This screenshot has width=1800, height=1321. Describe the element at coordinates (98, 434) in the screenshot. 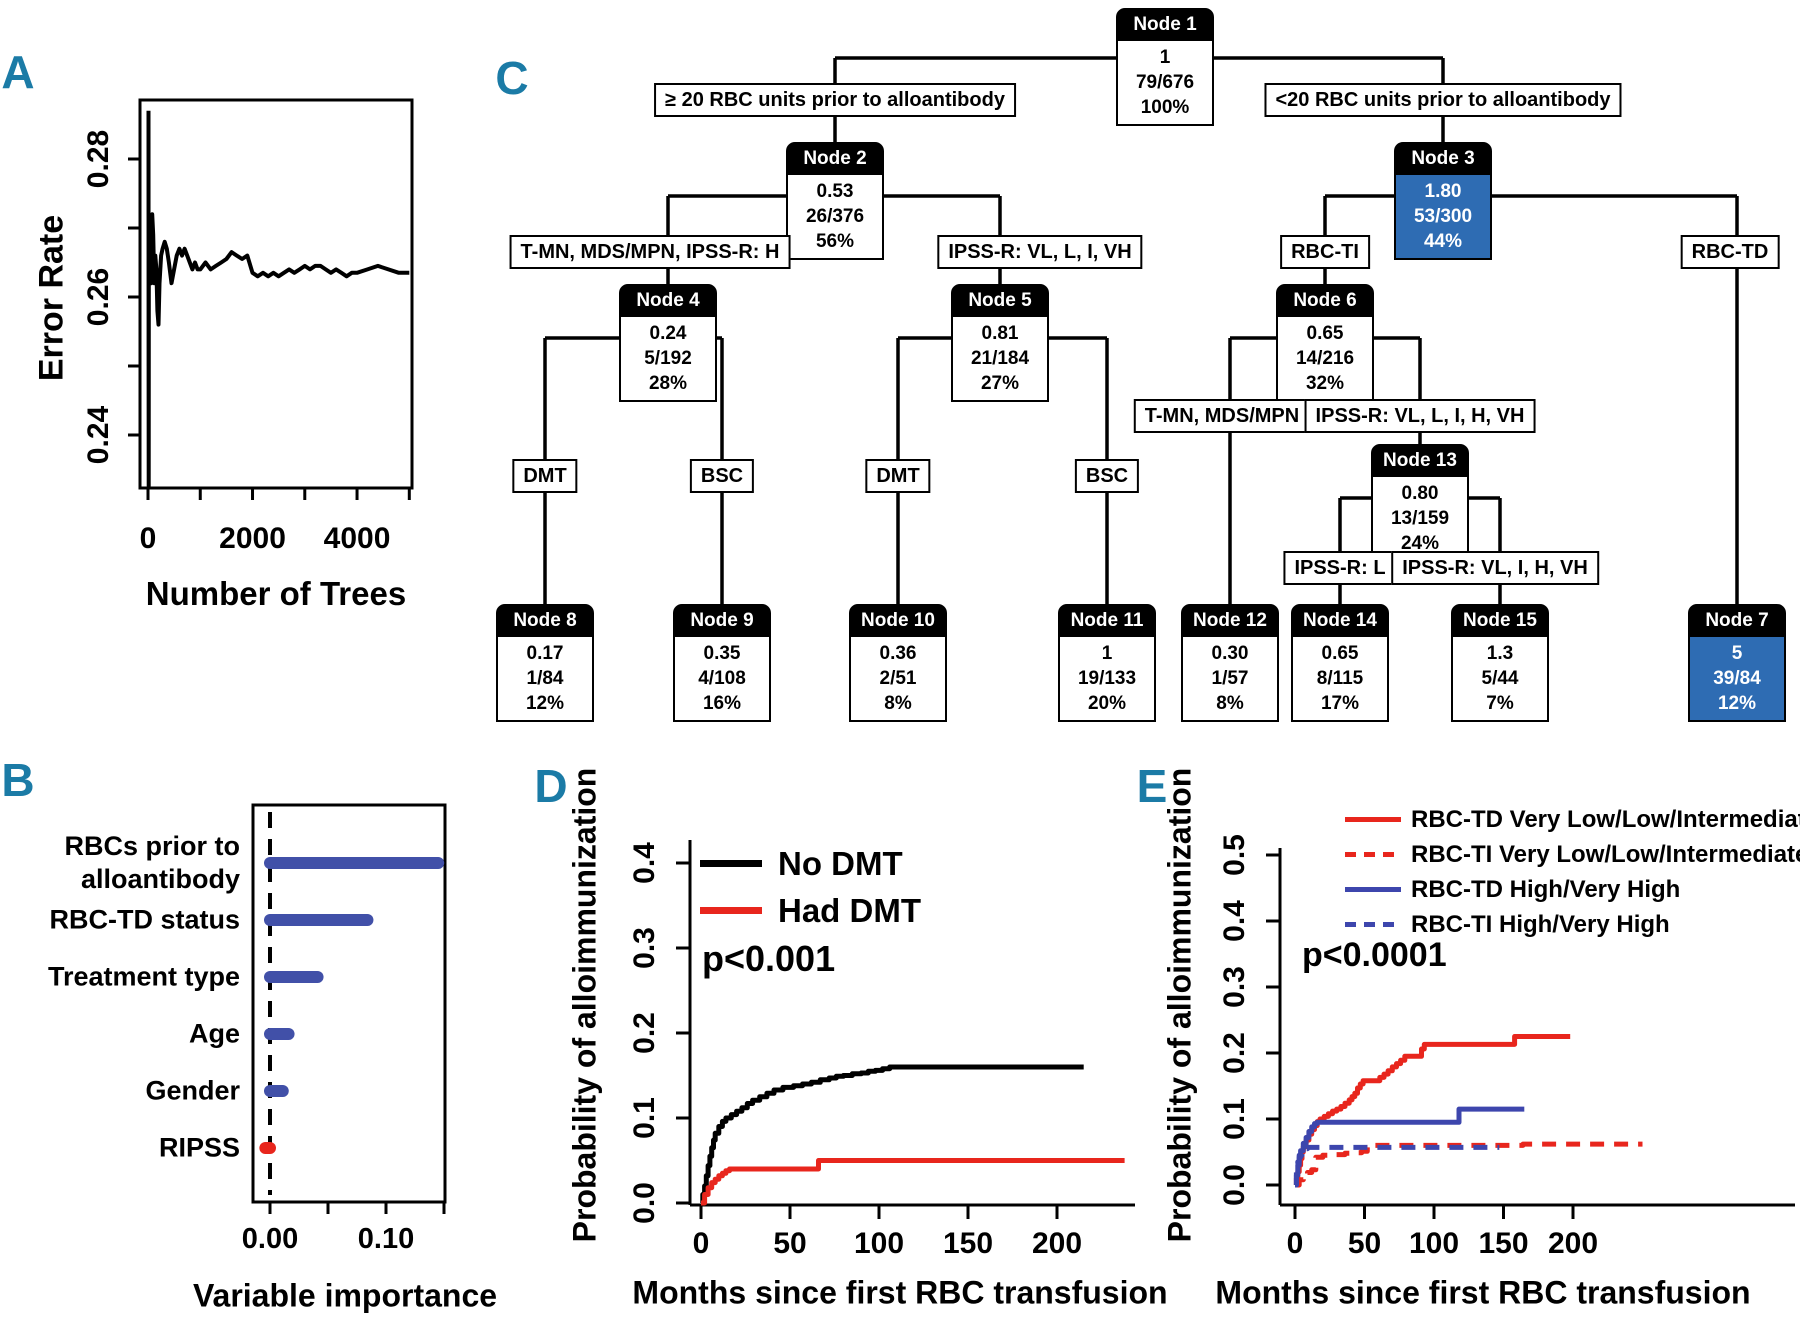

I see `panel-a-y-tick-label: 0.24` at that location.